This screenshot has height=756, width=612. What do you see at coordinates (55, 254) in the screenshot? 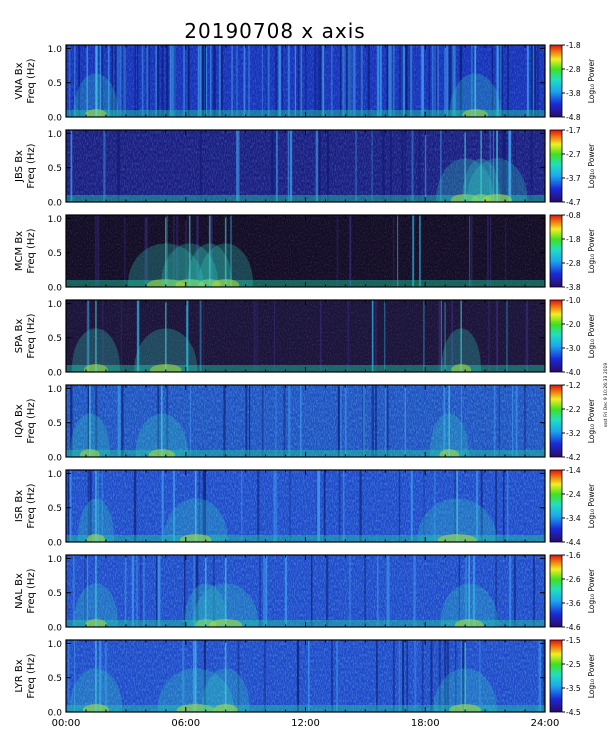
I see `y-tick-label: 0.5` at bounding box center [55, 254].